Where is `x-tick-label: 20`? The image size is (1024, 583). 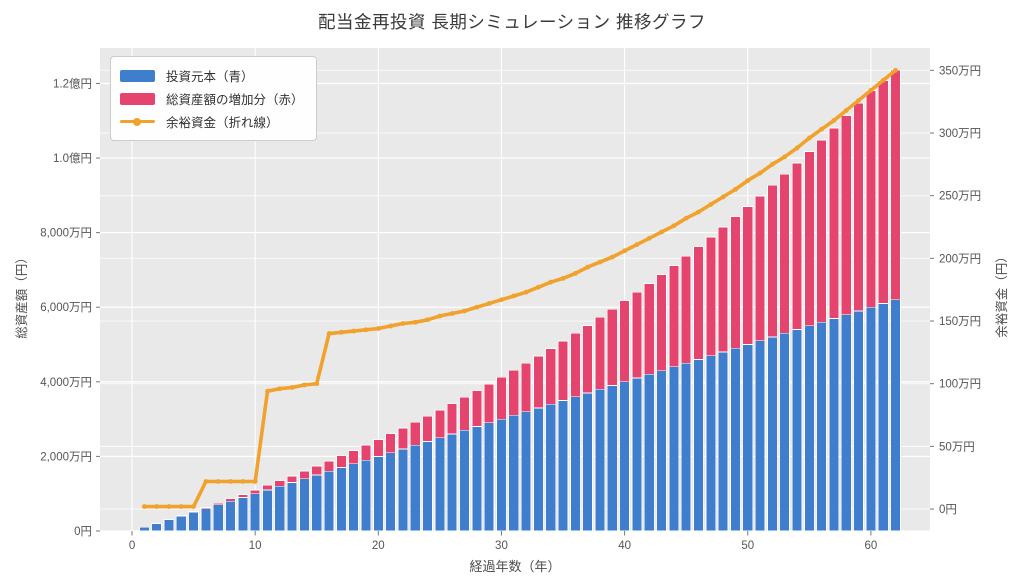
x-tick-label: 20 is located at coordinates (378, 546).